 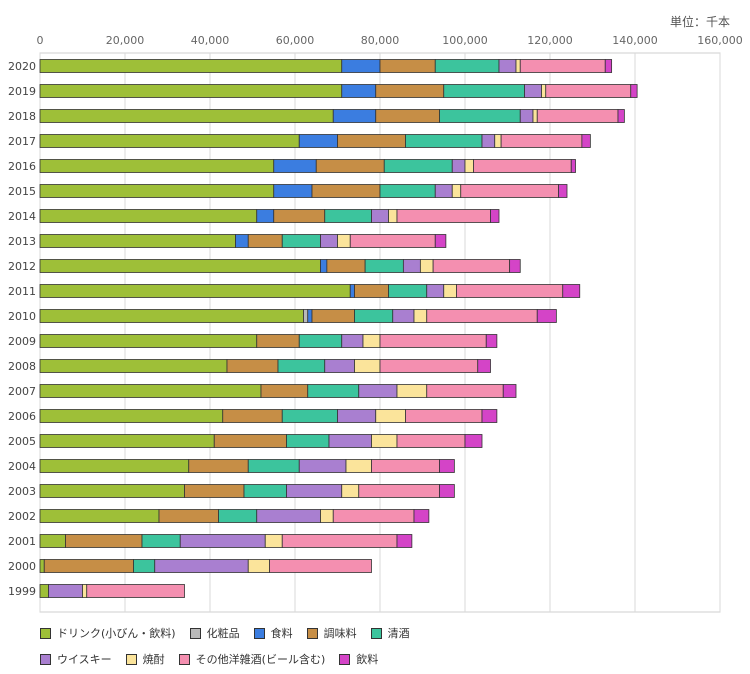 What do you see at coordinates (108, 633) in the screenshot?
I see `legend-item: ドリンク(小びん・飲料)` at bounding box center [108, 633].